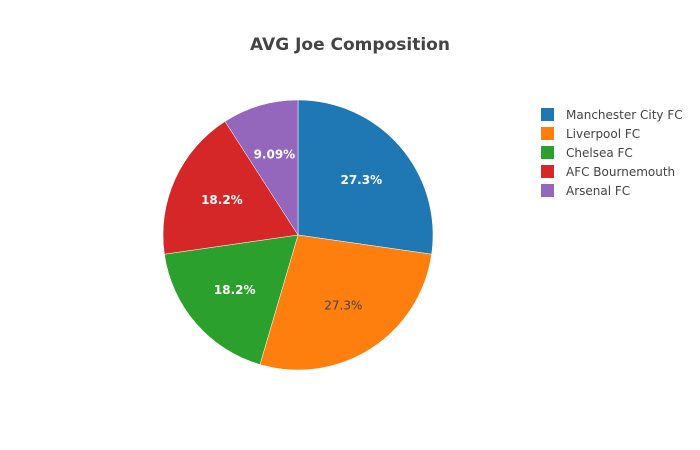 Image resolution: width=700 pixels, height=450 pixels. What do you see at coordinates (343, 305) in the screenshot?
I see `slice-percent-label-liverpool-fc: 27.3%` at bounding box center [343, 305].